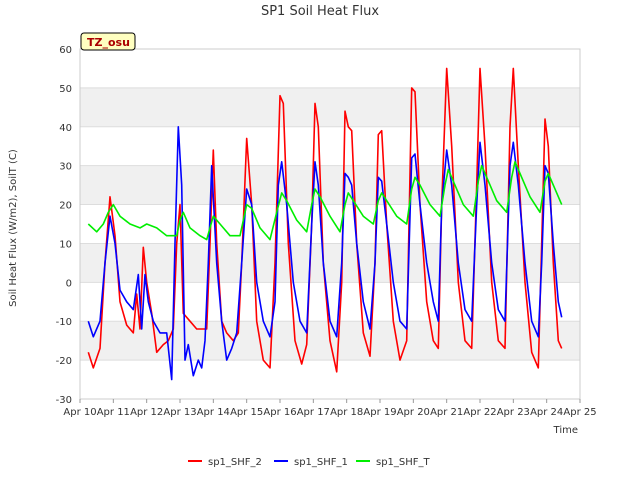 The height and width of the screenshot is (480, 640). What do you see at coordinates (113, 412) in the screenshot?
I see `x-tick-label: Apr 11` at bounding box center [113, 412].